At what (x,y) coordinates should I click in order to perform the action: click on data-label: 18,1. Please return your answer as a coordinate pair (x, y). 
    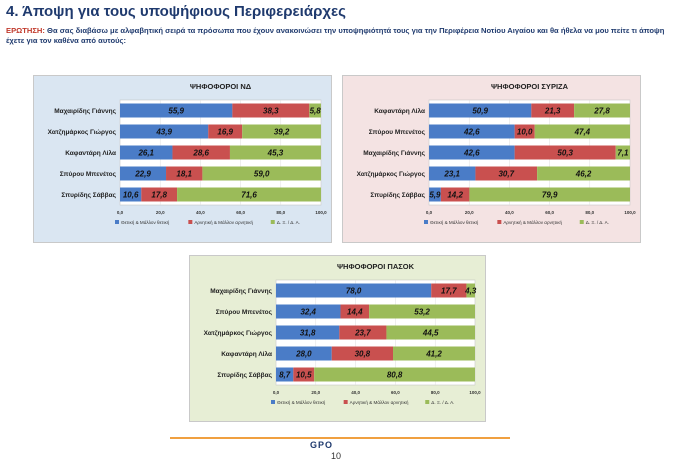
    Looking at the image, I should click on (184, 174).